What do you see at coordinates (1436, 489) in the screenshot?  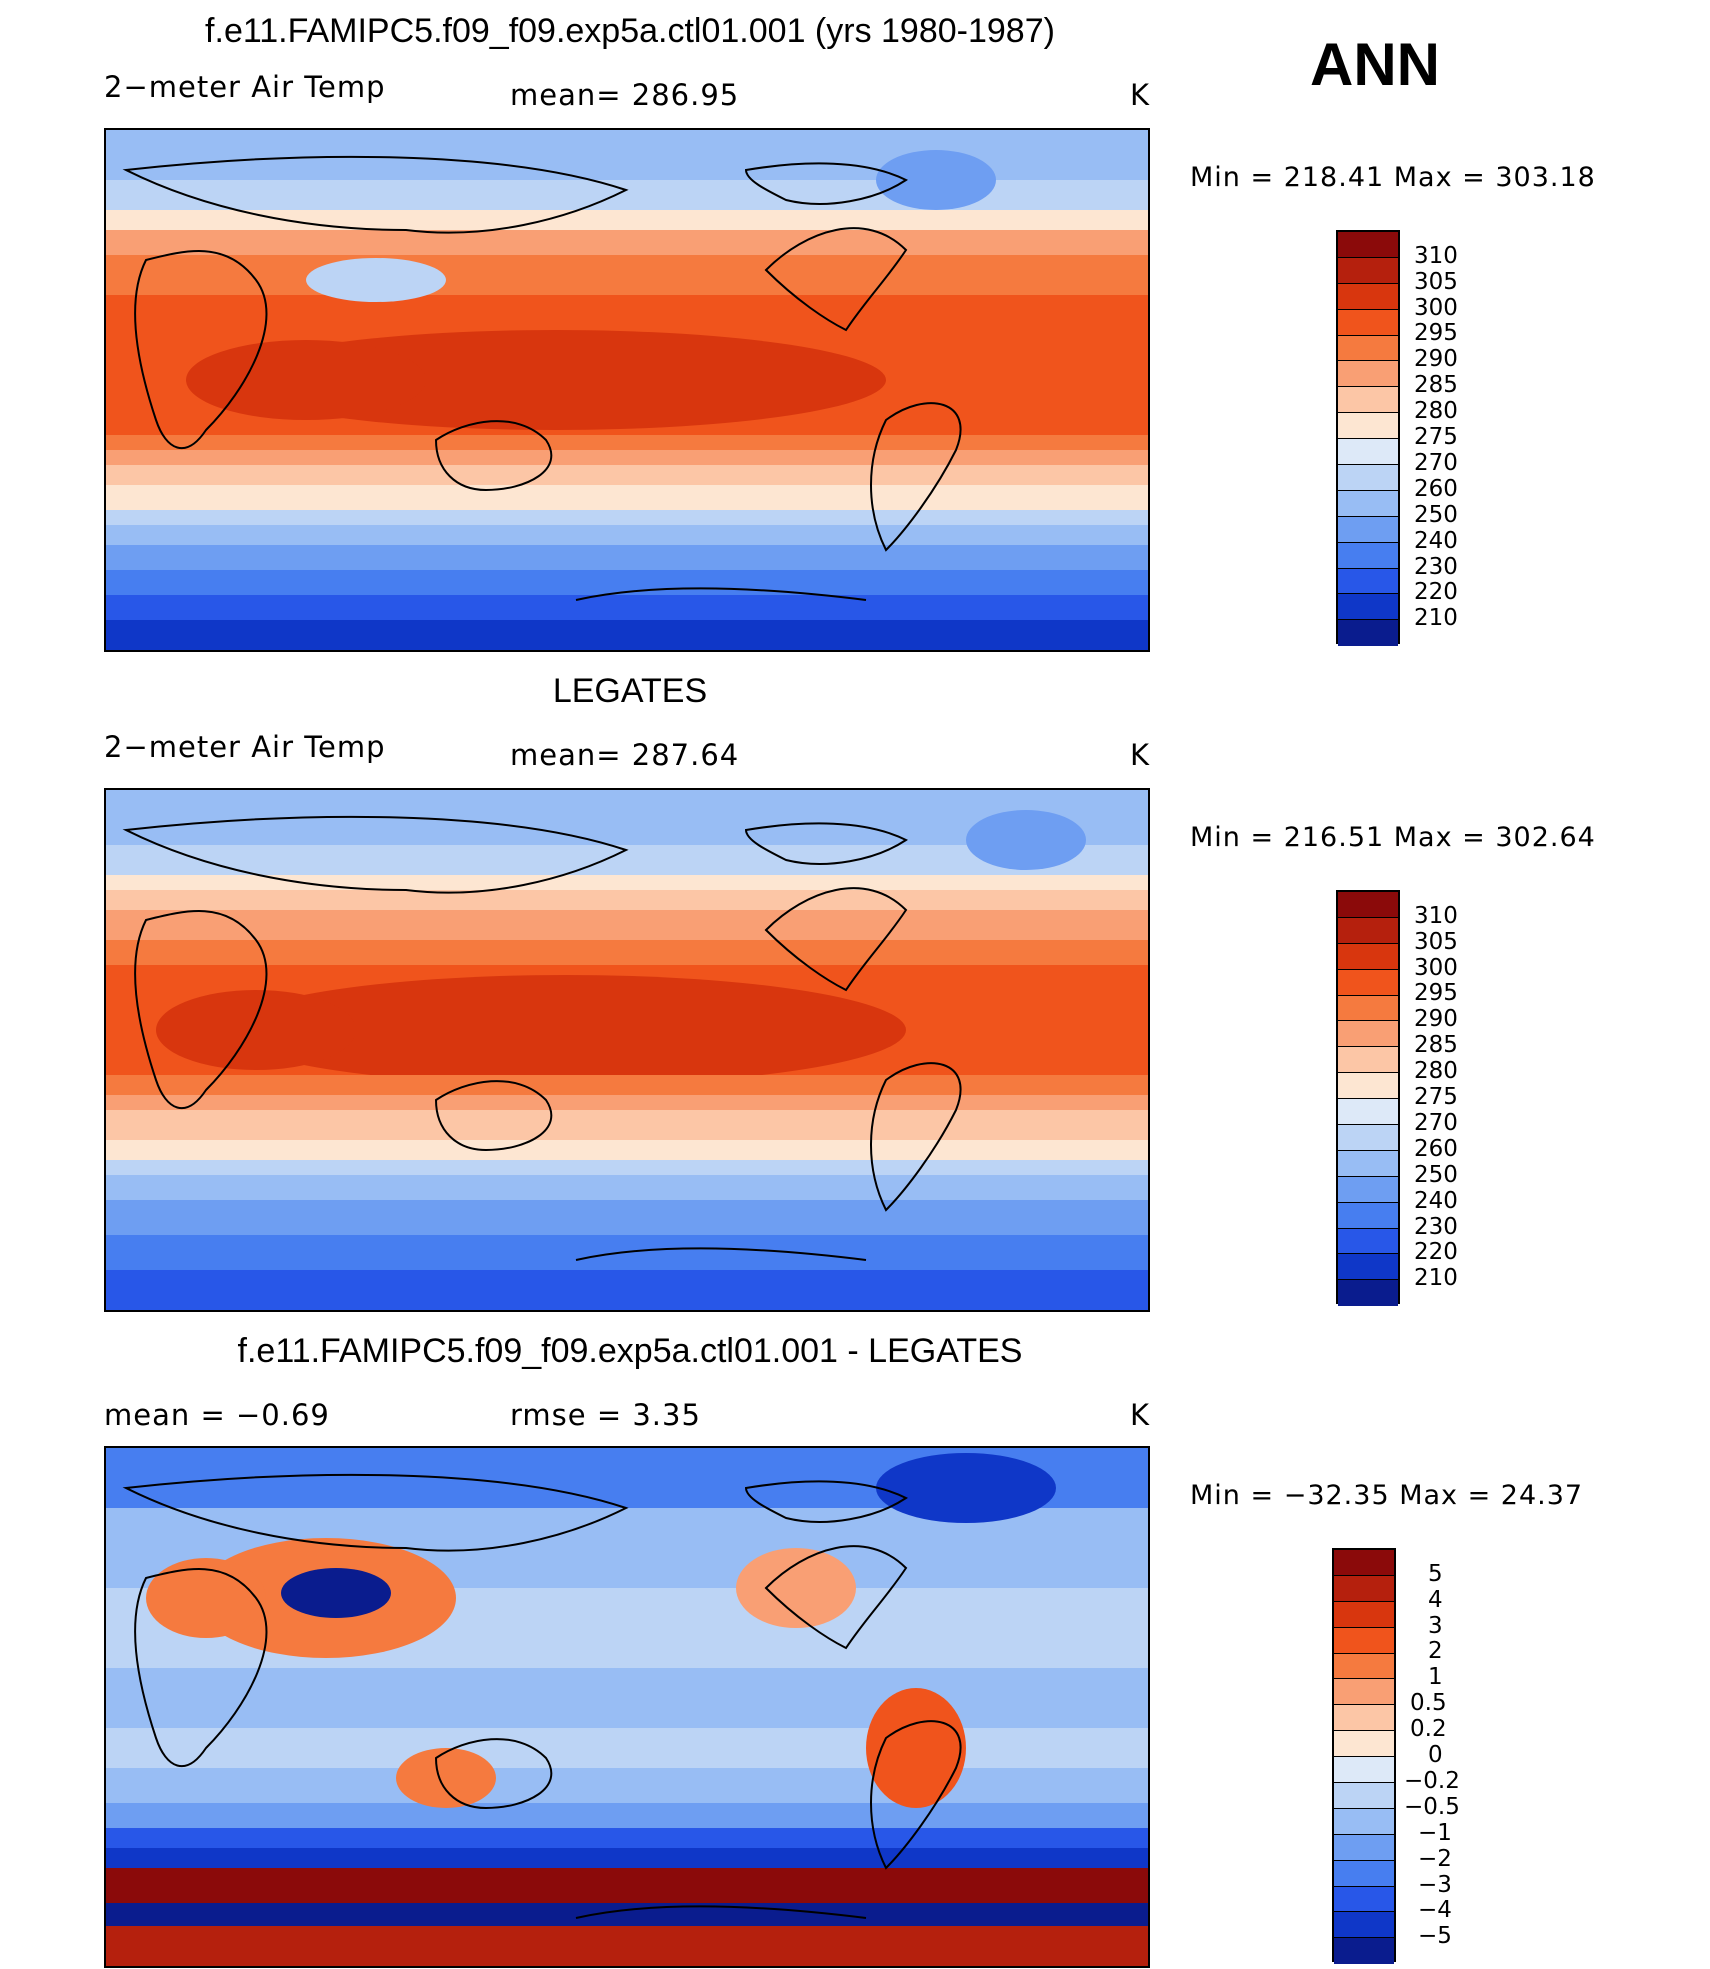 I see `panel1-cbar-label: 260` at bounding box center [1436, 489].